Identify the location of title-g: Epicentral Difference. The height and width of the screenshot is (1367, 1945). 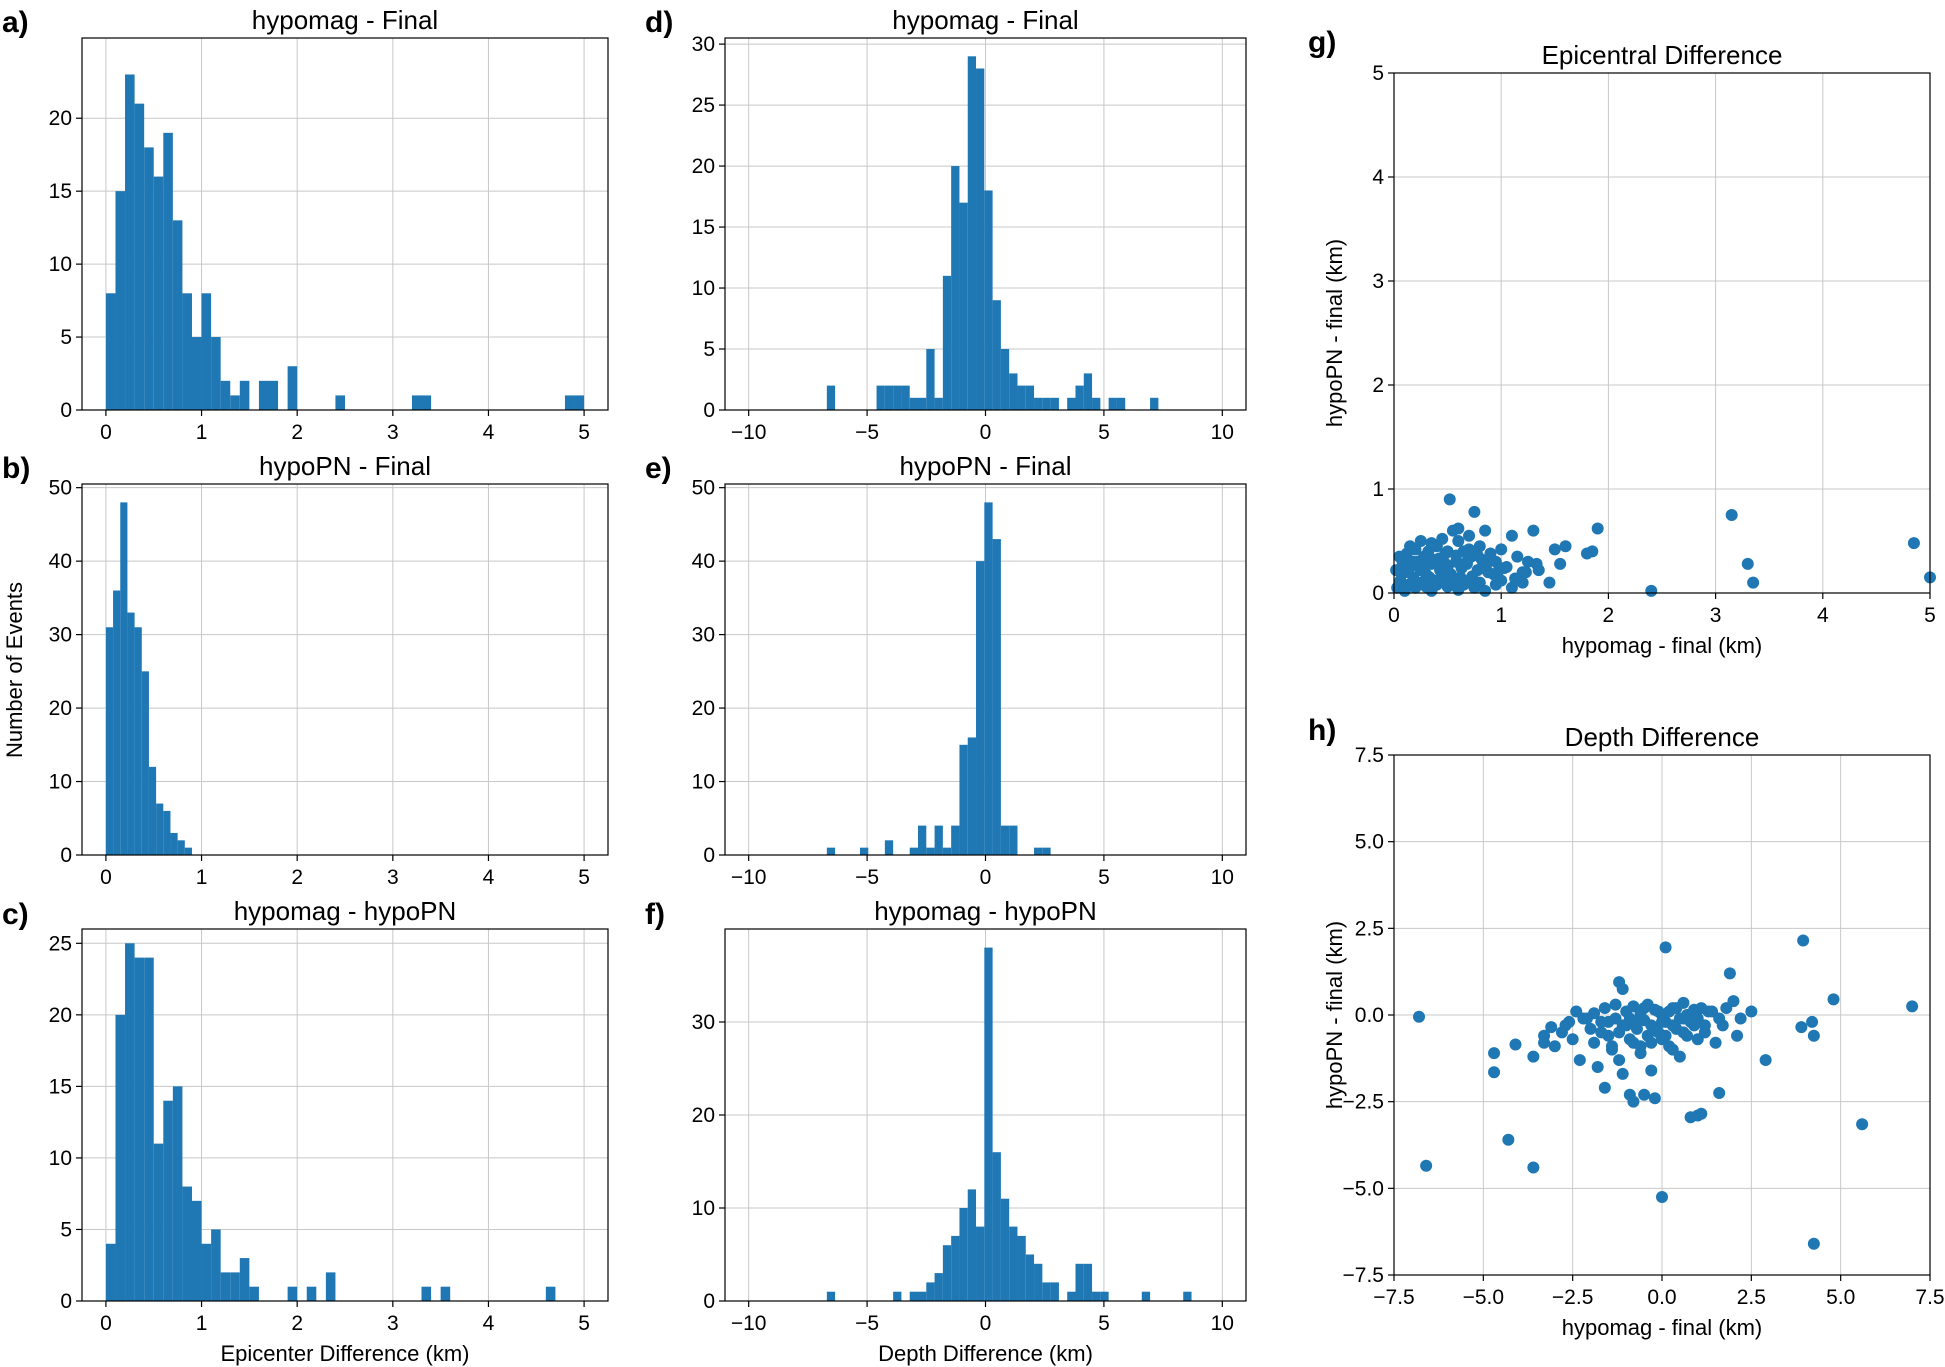
(1662, 55).